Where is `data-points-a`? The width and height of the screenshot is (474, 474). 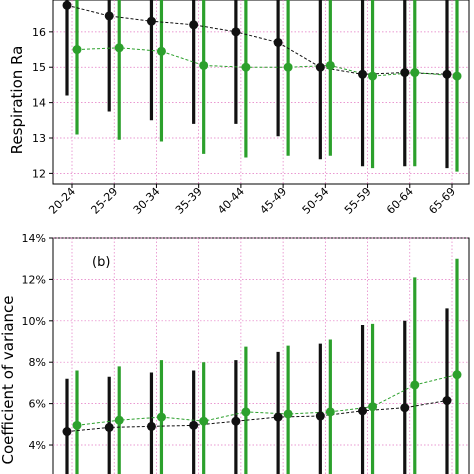
data-points-a is located at coordinates (262, 40).